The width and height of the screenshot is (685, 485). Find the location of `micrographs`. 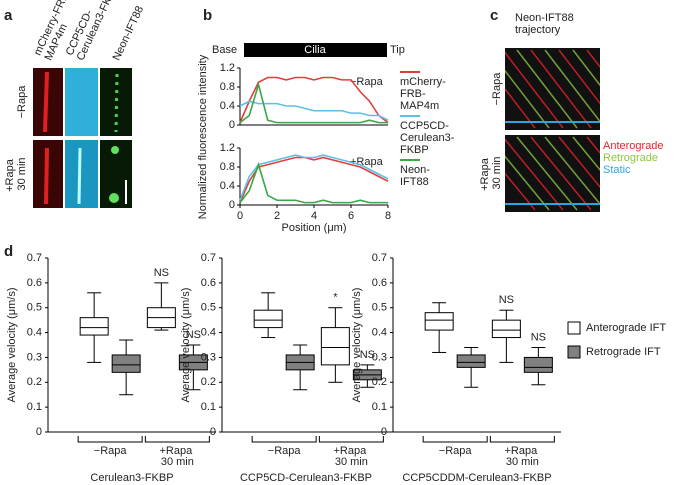

micrographs is located at coordinates (82, 138).